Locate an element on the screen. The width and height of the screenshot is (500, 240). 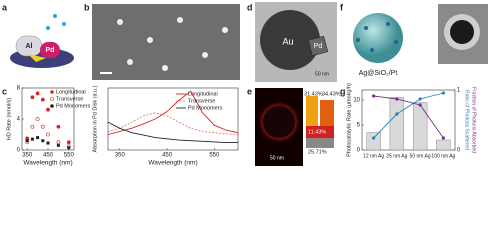
percent-label: 11.43% is located at coordinates (317, 132).